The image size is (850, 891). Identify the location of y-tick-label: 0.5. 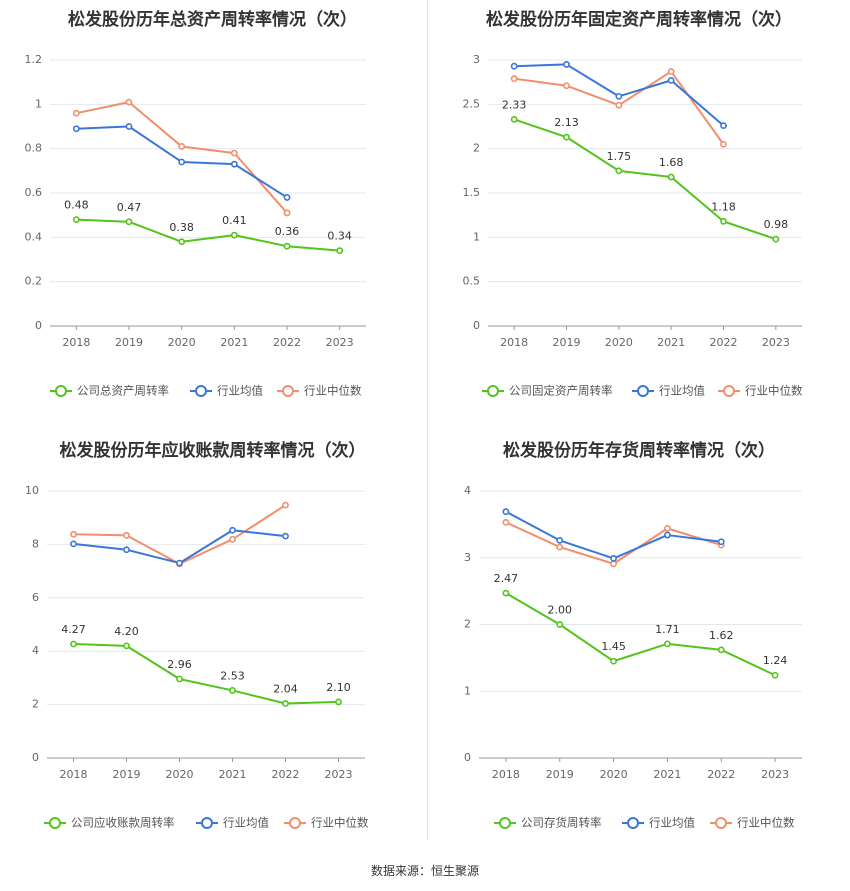
(472, 281).